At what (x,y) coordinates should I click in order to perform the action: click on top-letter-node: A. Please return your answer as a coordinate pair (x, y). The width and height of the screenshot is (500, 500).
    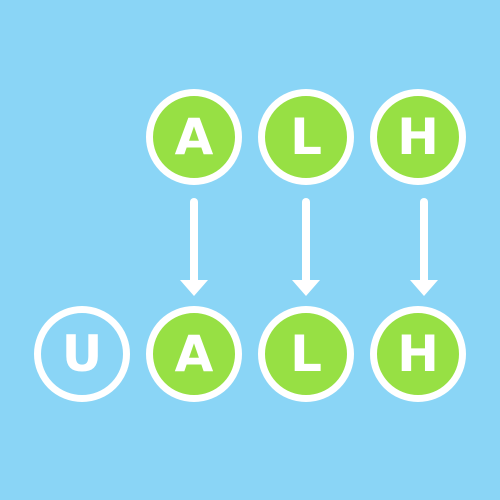
    Looking at the image, I should click on (194, 137).